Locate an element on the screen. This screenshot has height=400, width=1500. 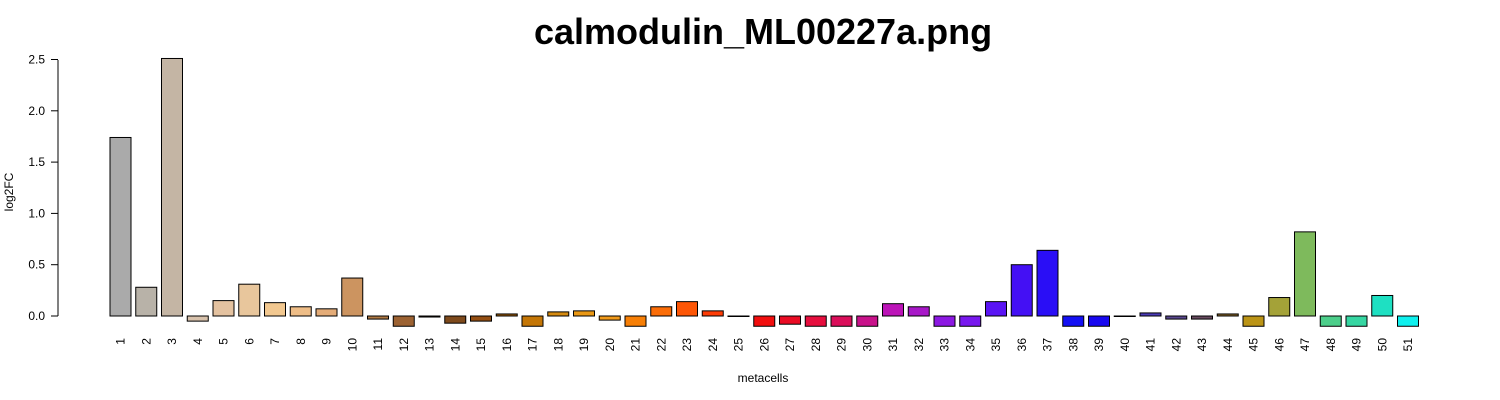
y-tick-label: 2.0 is located at coordinates (36, 111).